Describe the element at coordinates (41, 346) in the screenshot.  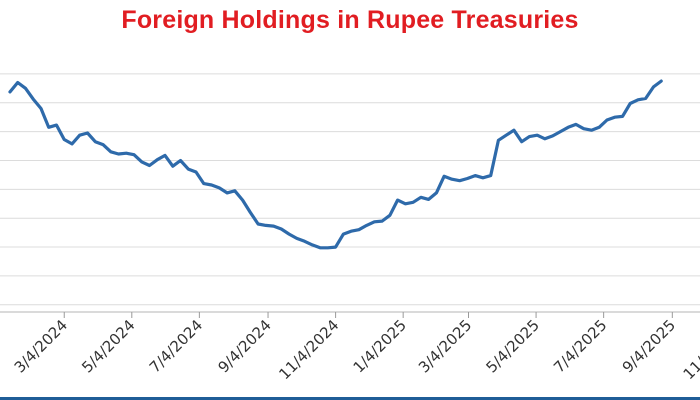
I see `x-tick-label: 3/4/2024` at that location.